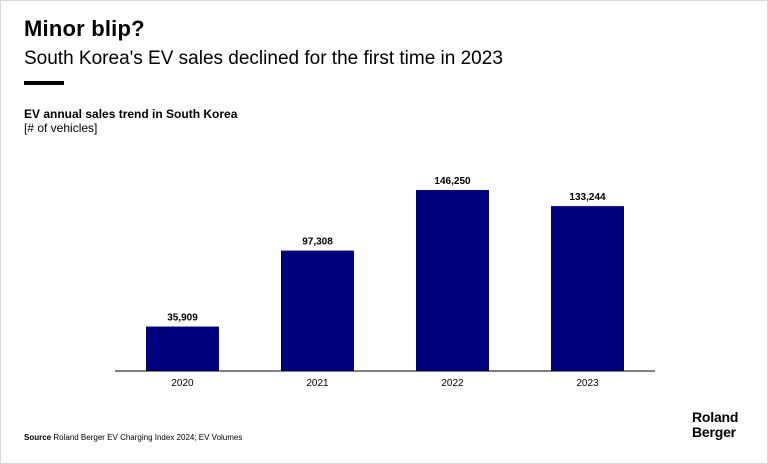 Image resolution: width=768 pixels, height=464 pixels. What do you see at coordinates (84, 28) in the screenshot?
I see `page-title: Minor blip?` at bounding box center [84, 28].